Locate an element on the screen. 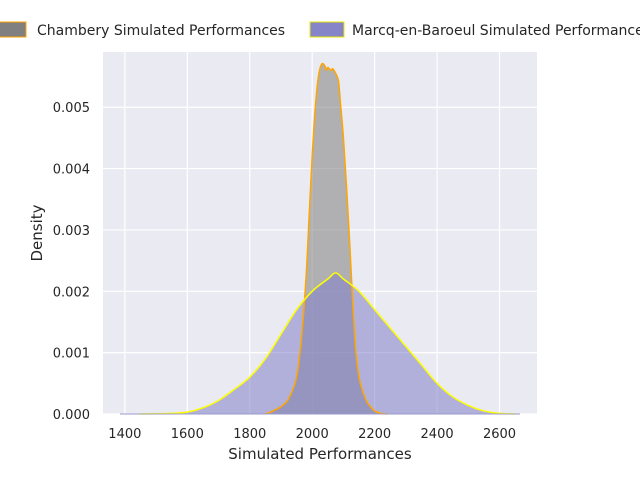  legend-label-chambery: Chambery Simulated Performances is located at coordinates (161, 31).